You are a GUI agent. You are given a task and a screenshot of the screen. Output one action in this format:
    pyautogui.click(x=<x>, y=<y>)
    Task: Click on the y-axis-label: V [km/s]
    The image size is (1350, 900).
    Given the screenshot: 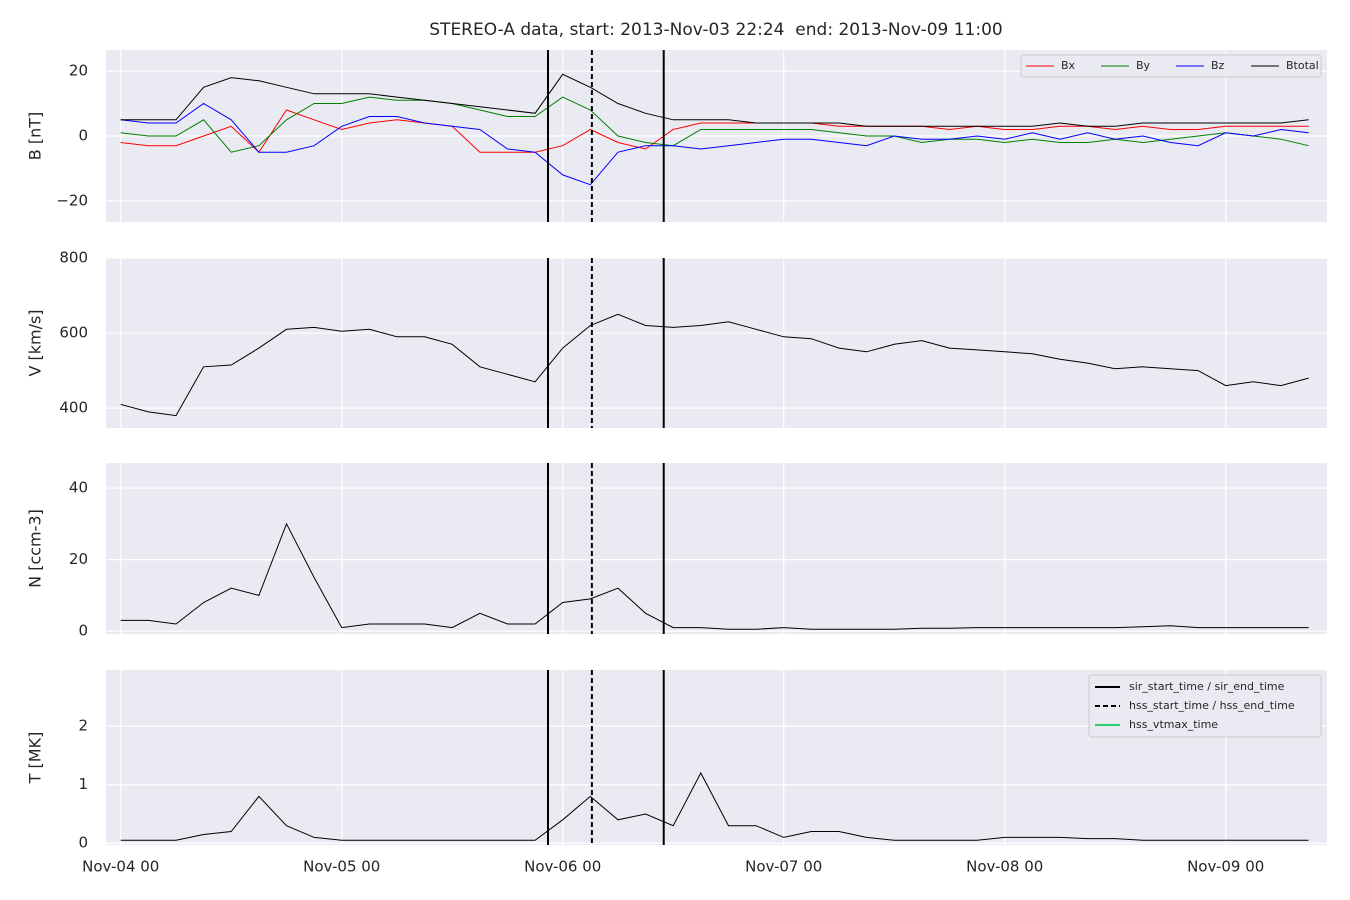 What is the action you would take?
    pyautogui.click(x=35, y=342)
    